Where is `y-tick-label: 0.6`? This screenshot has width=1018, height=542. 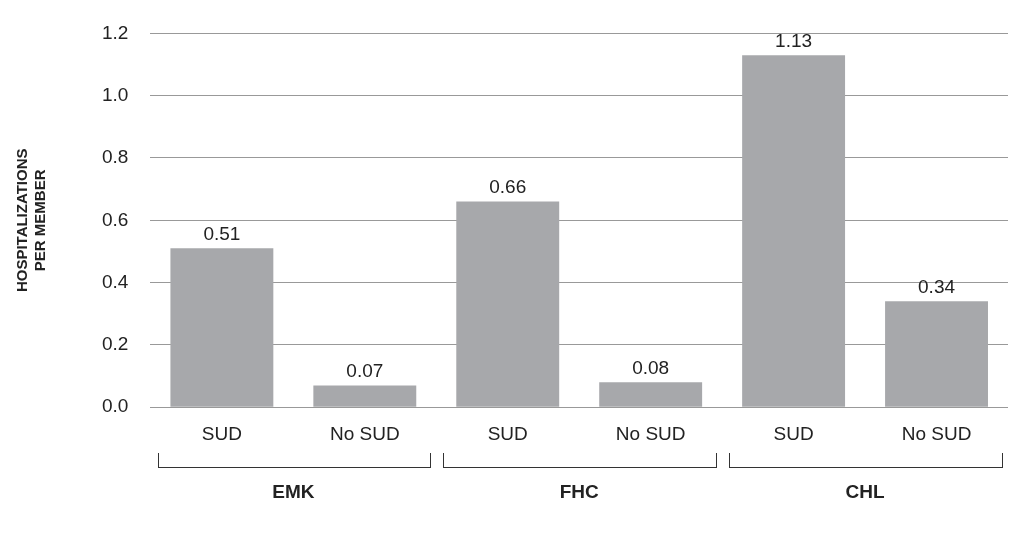 y-tick-label: 0.6 is located at coordinates (115, 219).